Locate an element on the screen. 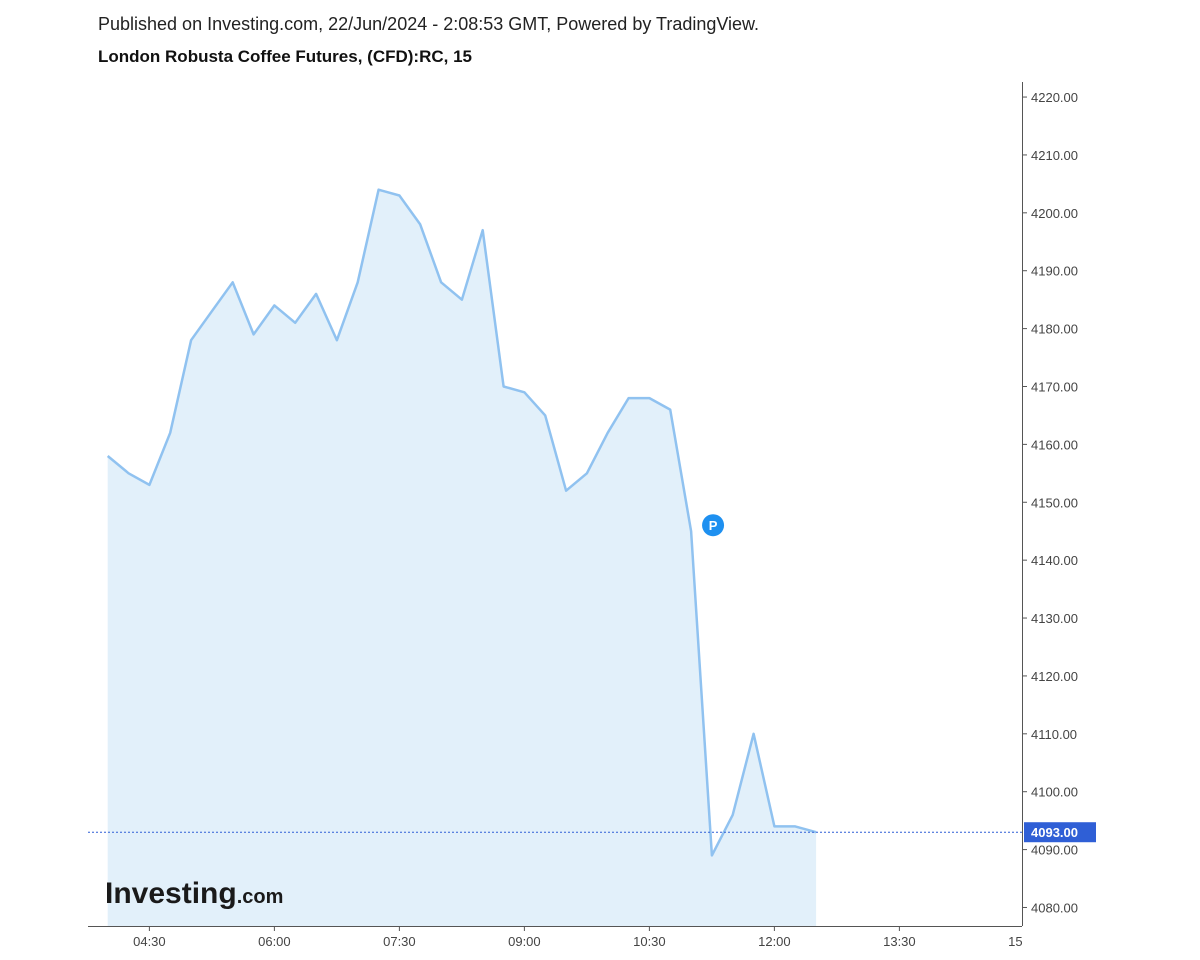 The height and width of the screenshot is (960, 1200). logo-main-text: Investing is located at coordinates (171, 893).